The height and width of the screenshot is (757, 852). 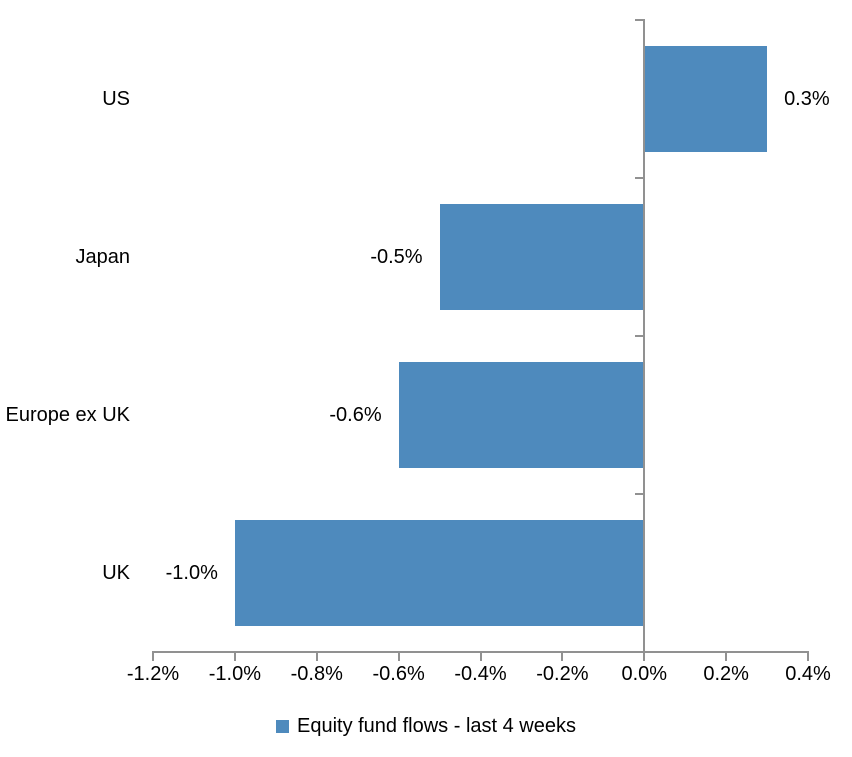 I want to click on x-axis-tick-label: -0.6%, so click(x=398, y=674).